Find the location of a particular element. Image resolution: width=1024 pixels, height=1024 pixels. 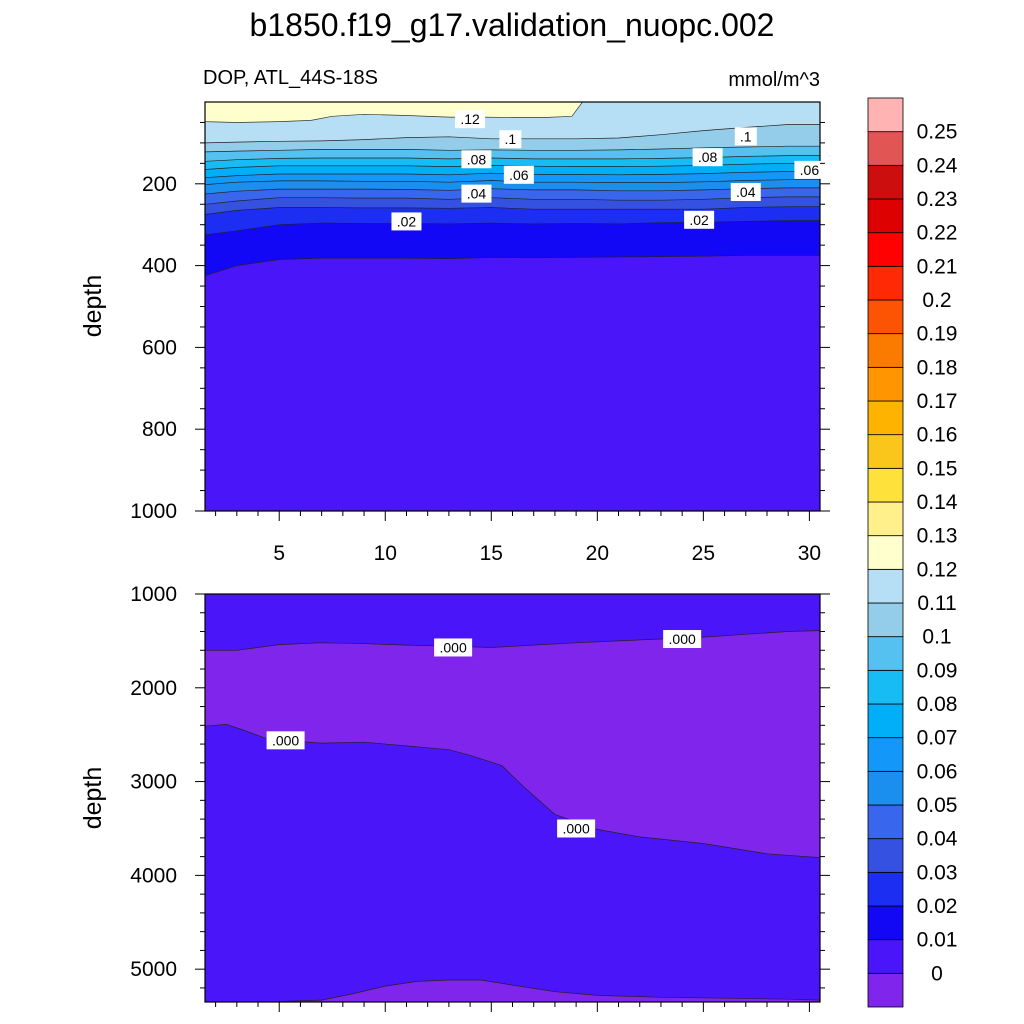

contour-label: .06 is located at coordinates (809, 169).